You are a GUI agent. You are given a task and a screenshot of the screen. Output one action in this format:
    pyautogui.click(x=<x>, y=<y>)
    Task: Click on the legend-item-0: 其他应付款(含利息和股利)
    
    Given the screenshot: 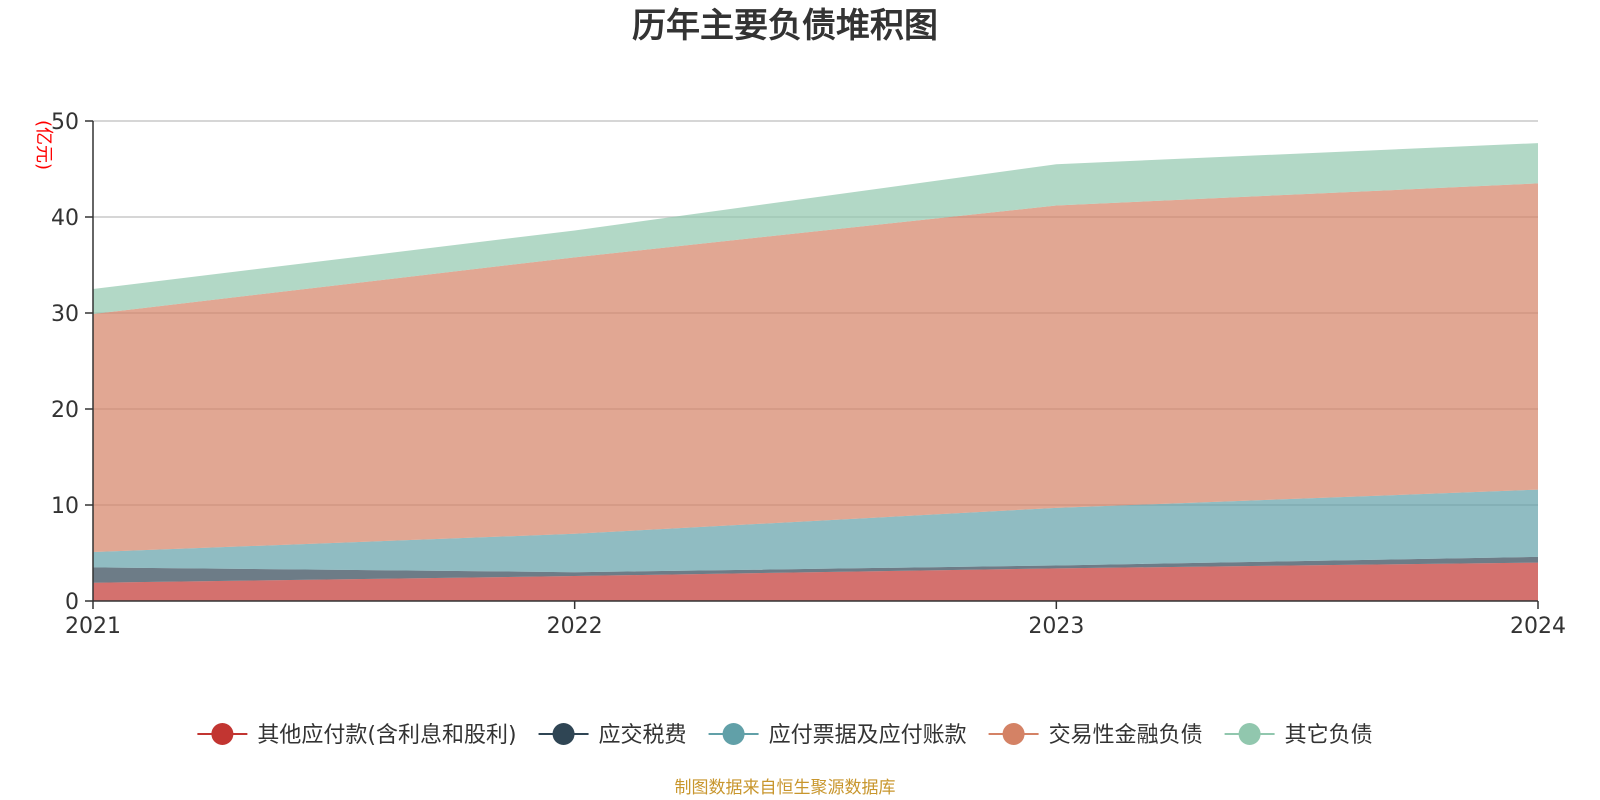 What is the action you would take?
    pyautogui.click(x=357, y=735)
    